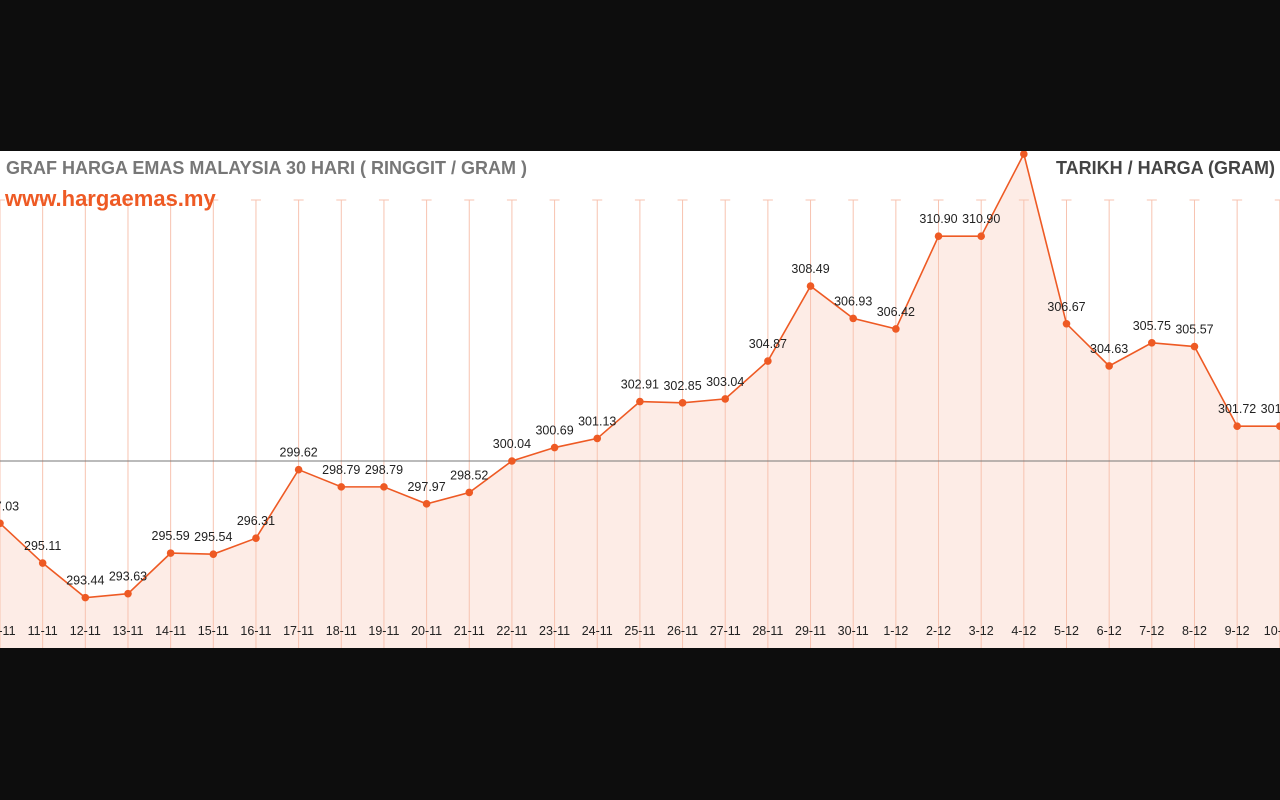 The image size is (1280, 800). I want to click on data-label: 306.42, so click(896, 312).